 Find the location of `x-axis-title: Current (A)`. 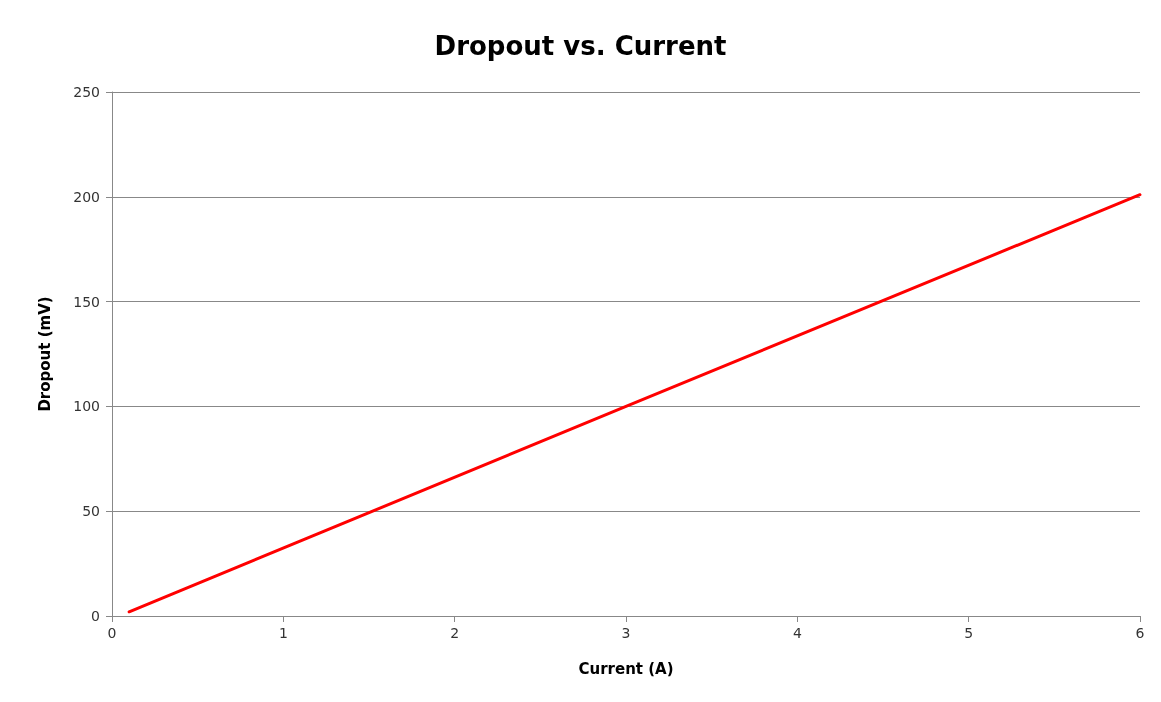

x-axis-title: Current (A) is located at coordinates (626, 668).